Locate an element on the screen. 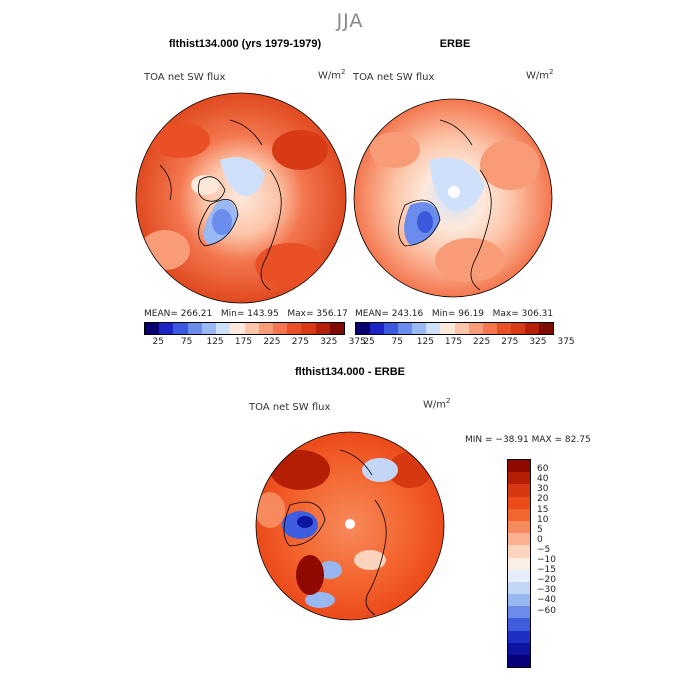 The width and height of the screenshot is (700, 700). diff-colorbar is located at coordinates (519, 564).